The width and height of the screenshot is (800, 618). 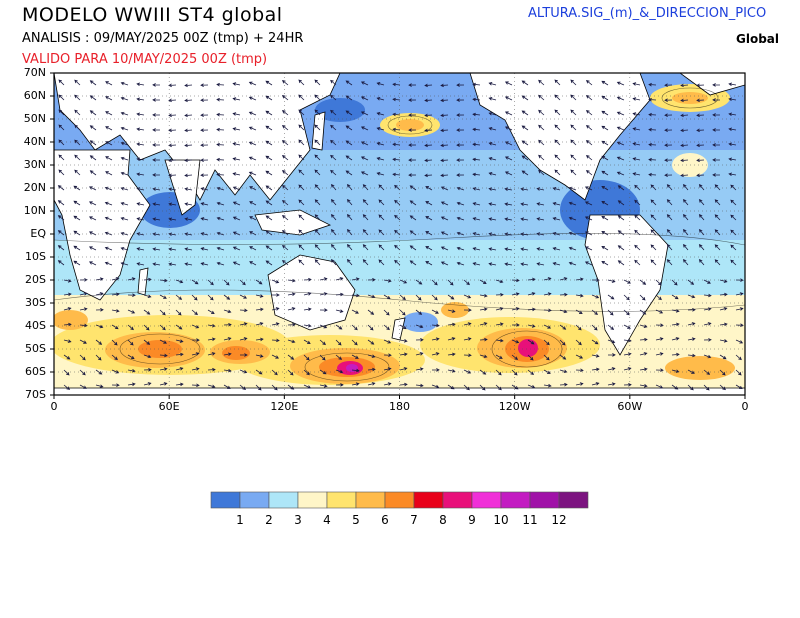 What do you see at coordinates (34, 72) in the screenshot?
I see `lat-label: 70N` at bounding box center [34, 72].